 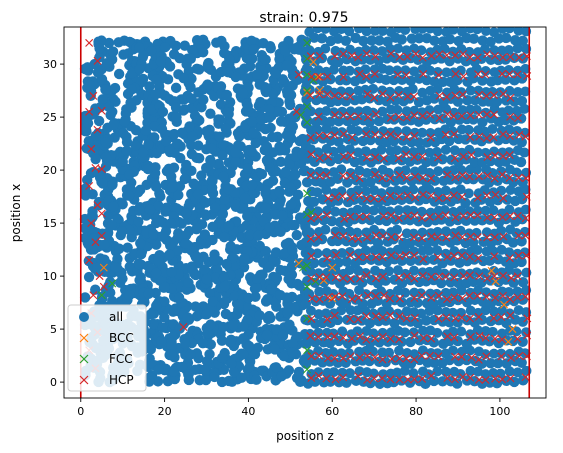 What do you see at coordinates (84, 317) in the screenshot?
I see `legend-marker-all` at bounding box center [84, 317].